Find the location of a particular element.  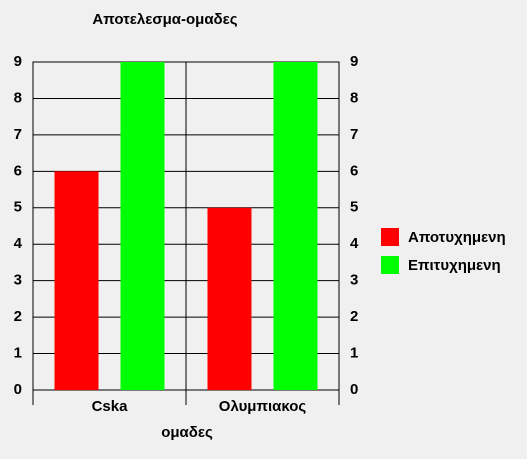

y-tick-label: 9 is located at coordinates (18, 61).